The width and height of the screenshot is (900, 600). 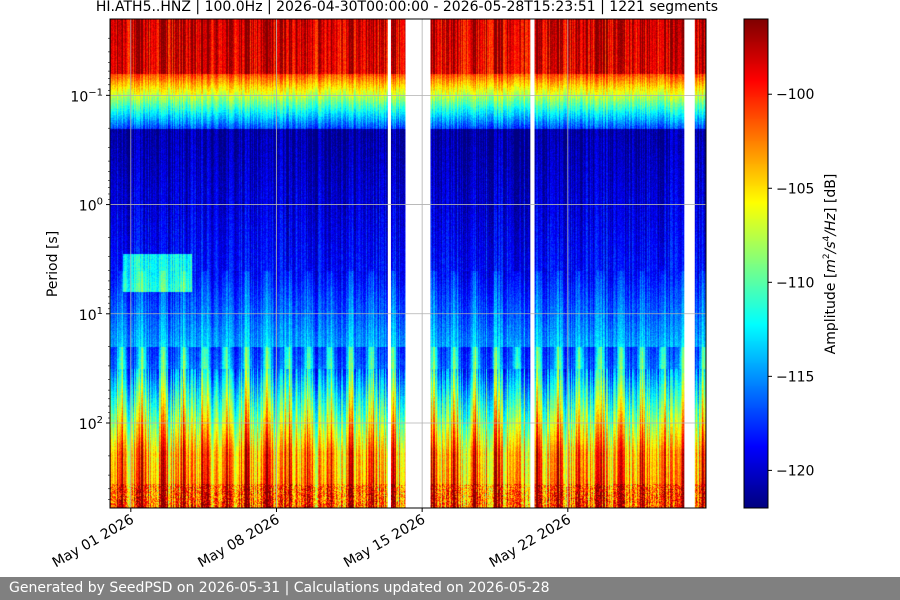 What do you see at coordinates (93, 542) in the screenshot?
I see `x-tick-label: May 01 2026` at bounding box center [93, 542].